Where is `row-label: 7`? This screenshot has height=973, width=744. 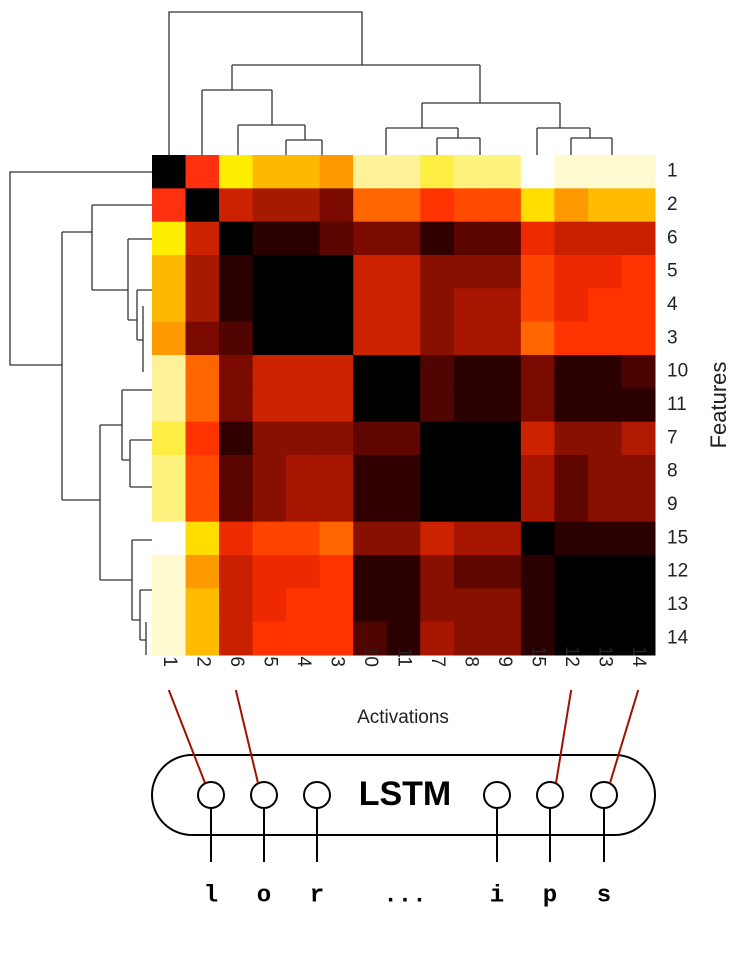
row-label: 7 is located at coordinates (672, 437).